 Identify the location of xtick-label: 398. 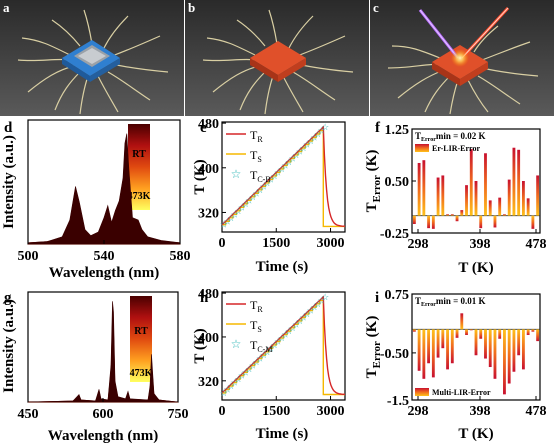
(480, 244).